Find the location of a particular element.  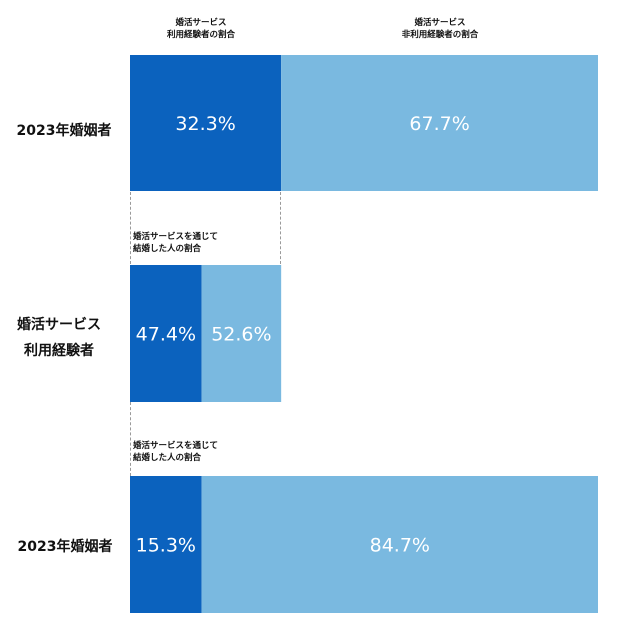

bar-row1-seg2 is located at coordinates (439, 123).